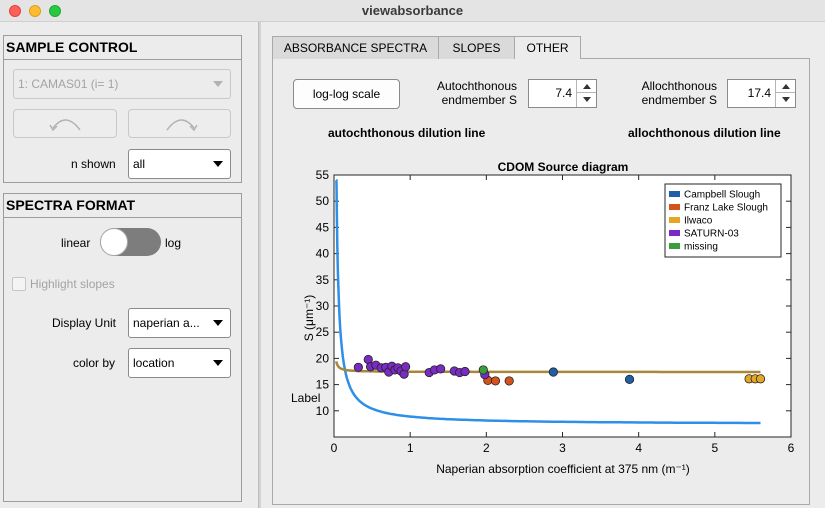  Describe the element at coordinates (486, 448) in the screenshot. I see `x-tick-label: 2` at that location.